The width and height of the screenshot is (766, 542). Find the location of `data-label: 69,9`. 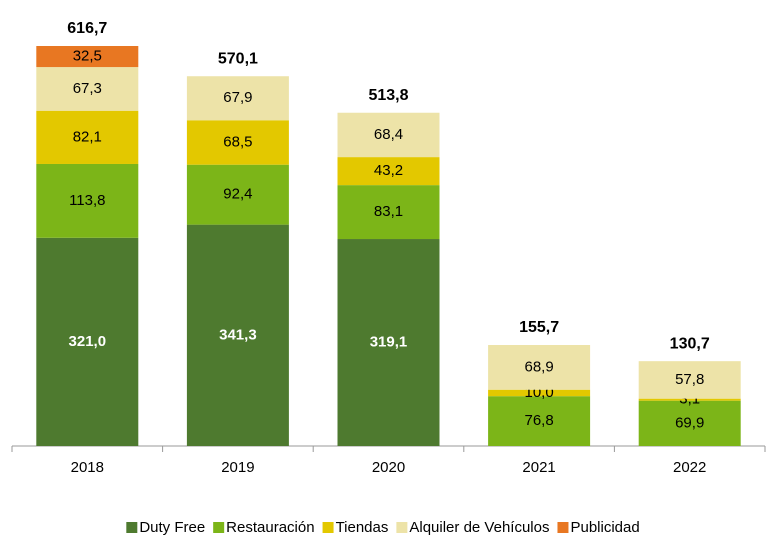

data-label: 69,9 is located at coordinates (689, 422).